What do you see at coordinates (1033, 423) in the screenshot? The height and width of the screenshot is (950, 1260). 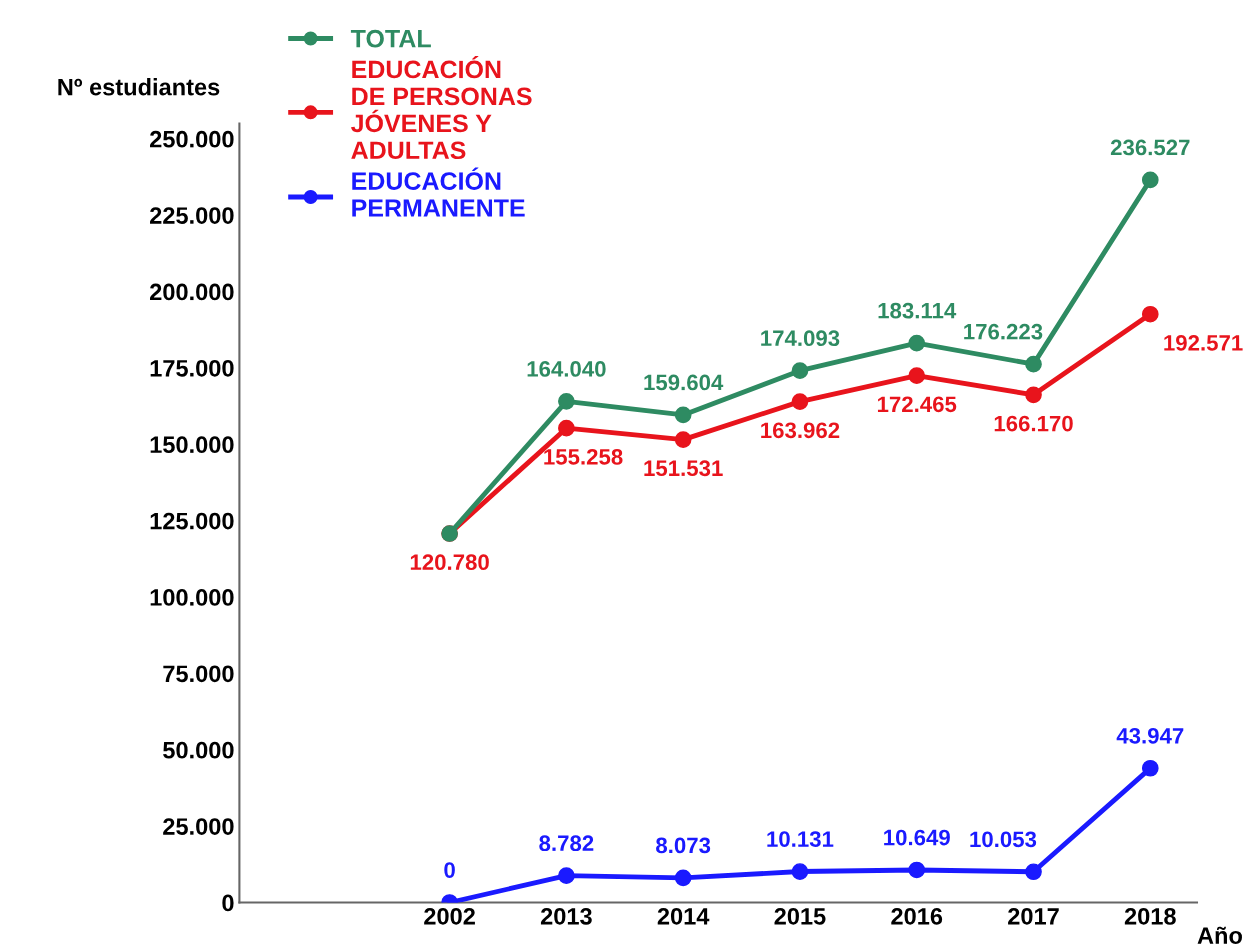 I see `data-label: 166.170` at bounding box center [1033, 423].